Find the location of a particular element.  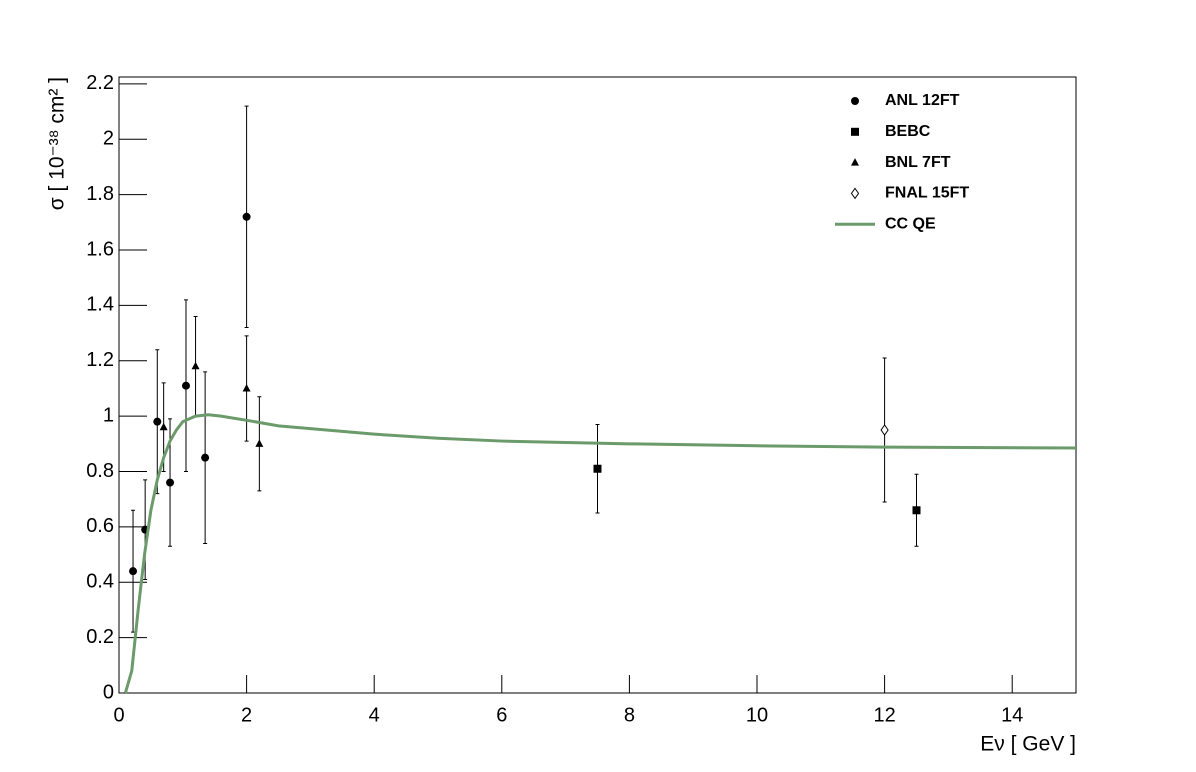

x-tick-label: 12 is located at coordinates (884, 715).